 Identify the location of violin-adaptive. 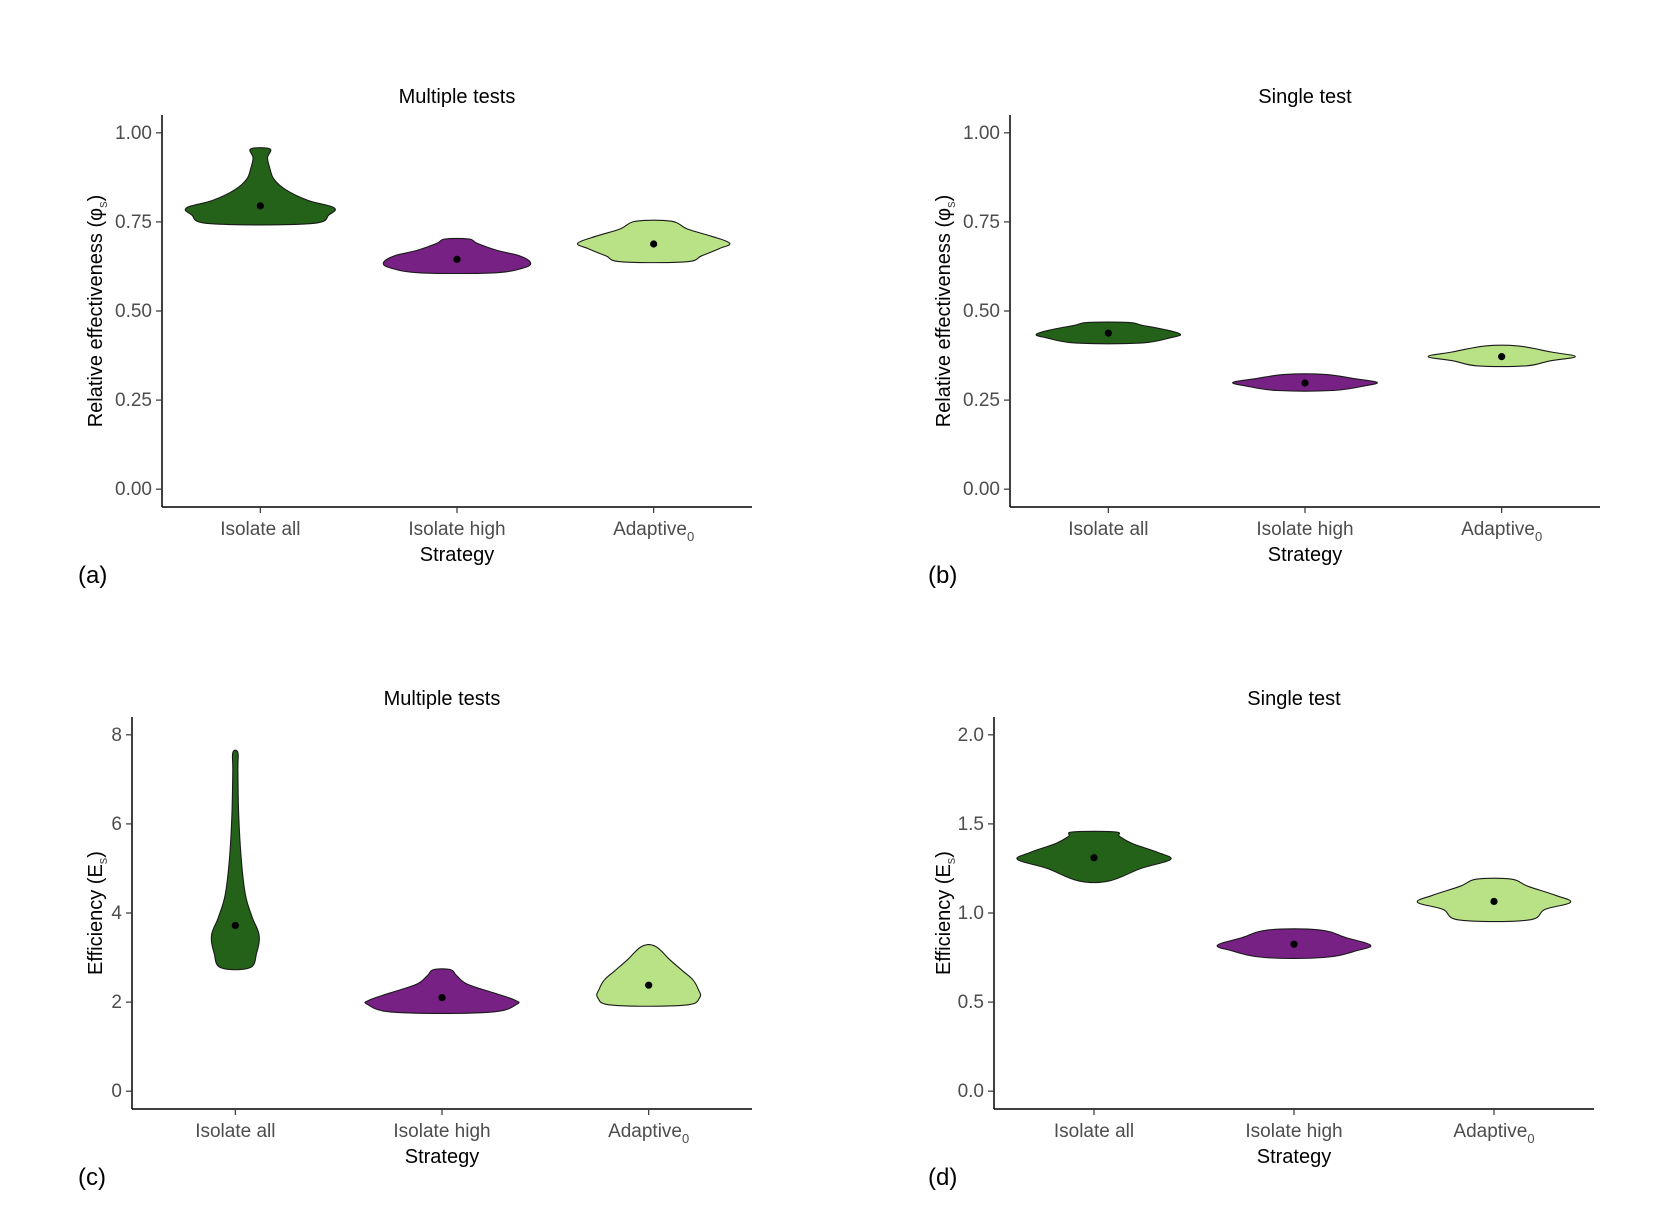
(649, 975).